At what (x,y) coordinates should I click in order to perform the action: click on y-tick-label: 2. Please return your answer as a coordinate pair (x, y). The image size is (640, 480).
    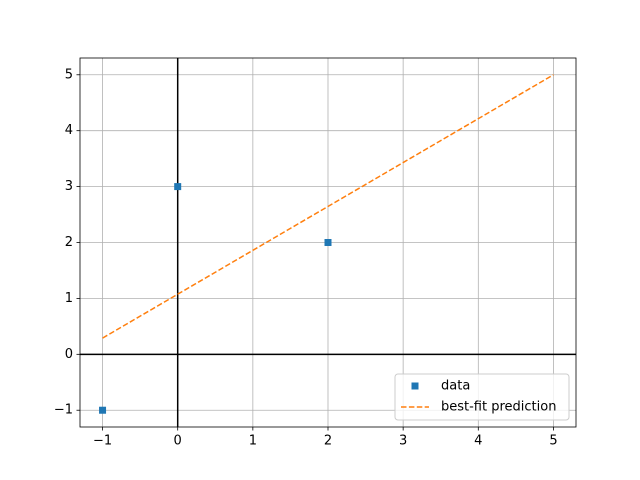
    Looking at the image, I should click on (69, 242).